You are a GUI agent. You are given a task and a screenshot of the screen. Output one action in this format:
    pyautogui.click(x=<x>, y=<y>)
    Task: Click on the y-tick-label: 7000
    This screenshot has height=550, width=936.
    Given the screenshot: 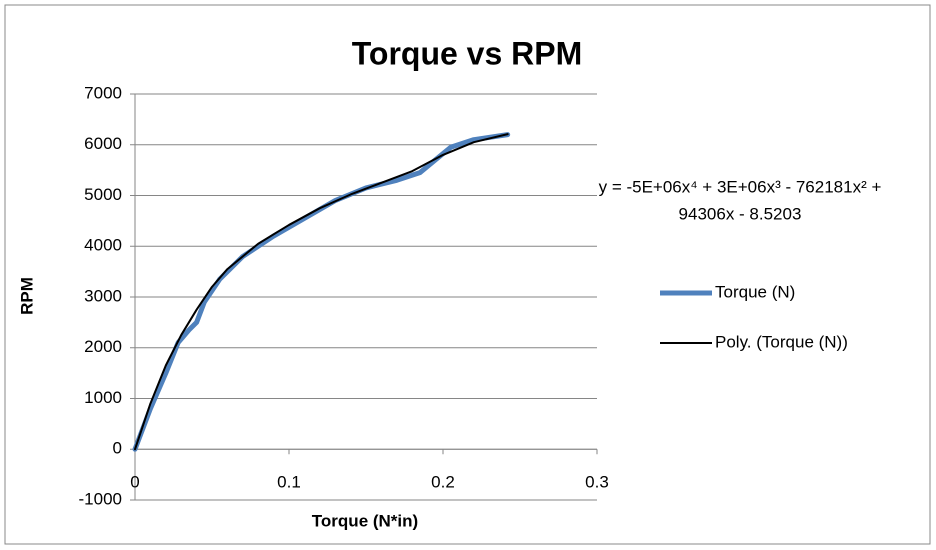 What is the action you would take?
    pyautogui.click(x=103, y=92)
    